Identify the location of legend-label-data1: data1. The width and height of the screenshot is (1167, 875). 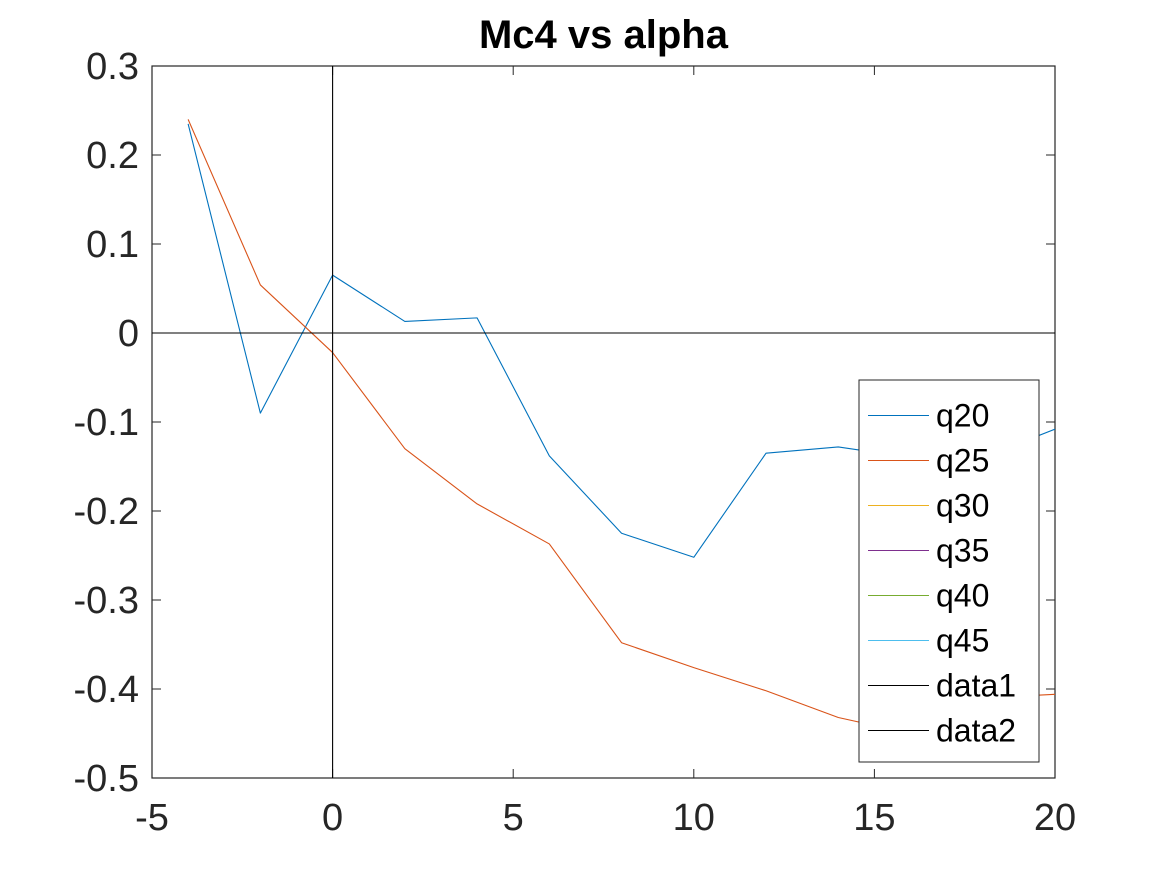
(976, 686).